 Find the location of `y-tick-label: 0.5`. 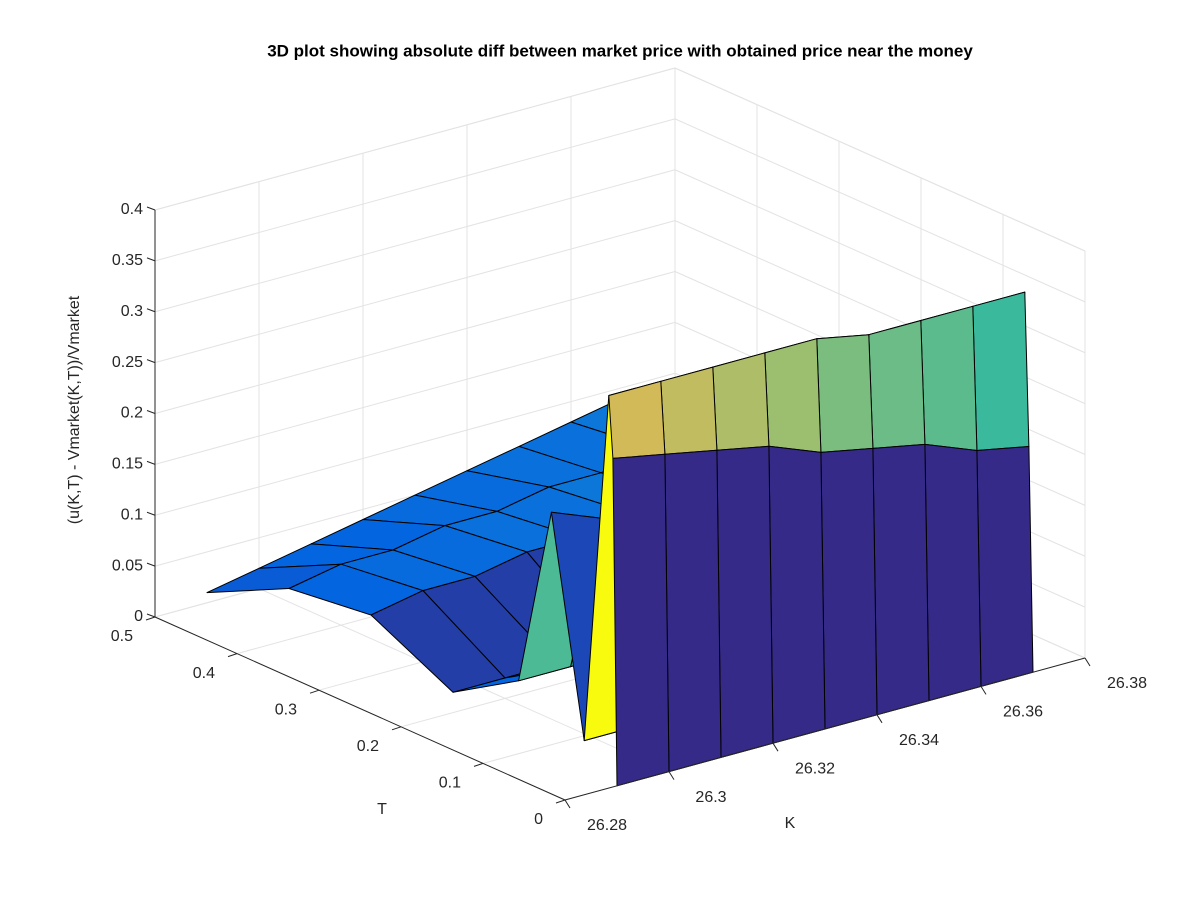

y-tick-label: 0.5 is located at coordinates (122, 636).